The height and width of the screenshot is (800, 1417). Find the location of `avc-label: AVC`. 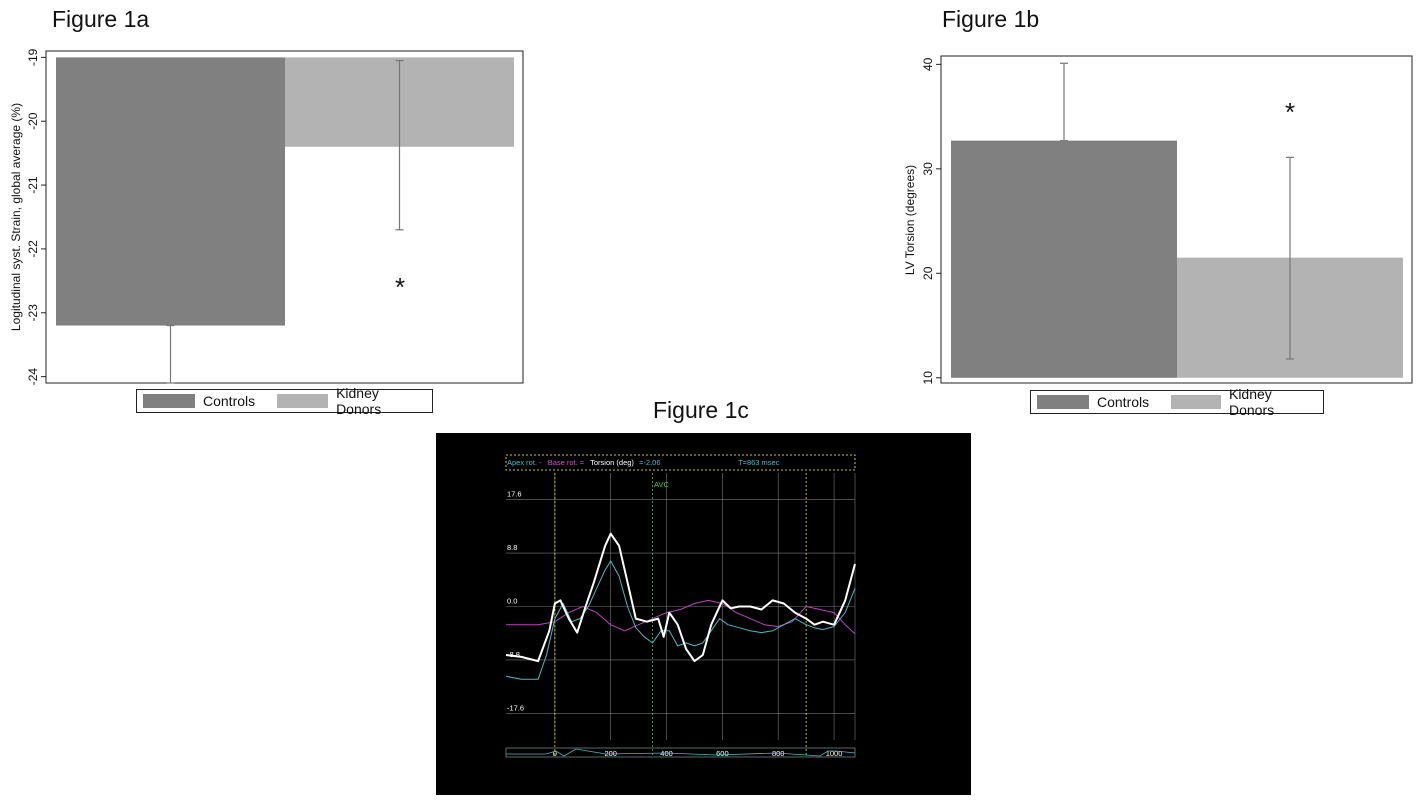

avc-label: AVC is located at coordinates (661, 484).